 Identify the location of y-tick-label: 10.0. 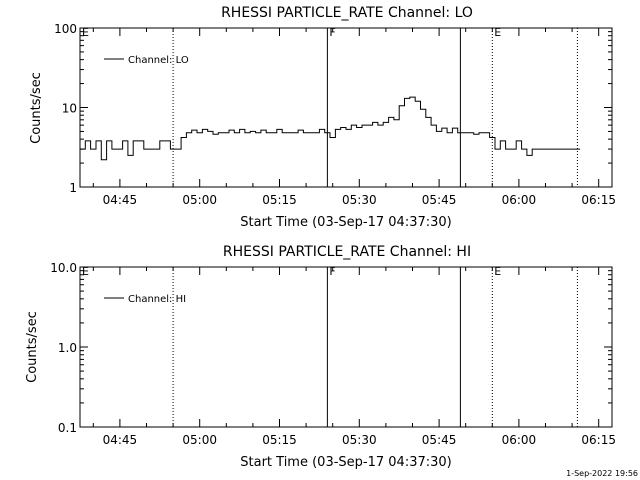
(63, 268).